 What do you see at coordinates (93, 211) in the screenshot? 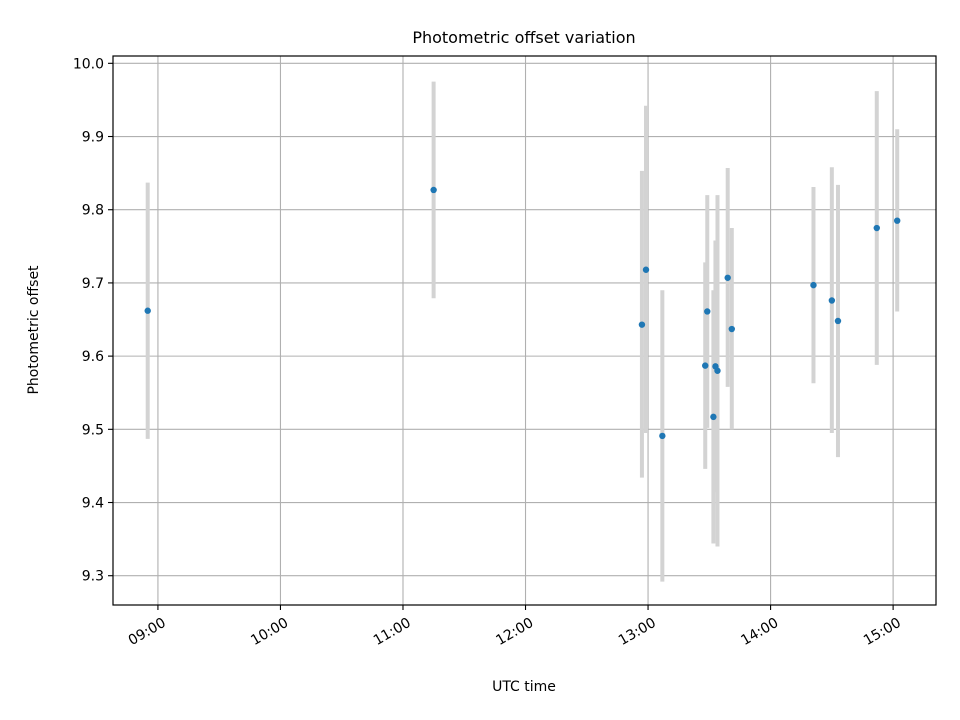
I see `y-tick-label: 9.8` at bounding box center [93, 211].